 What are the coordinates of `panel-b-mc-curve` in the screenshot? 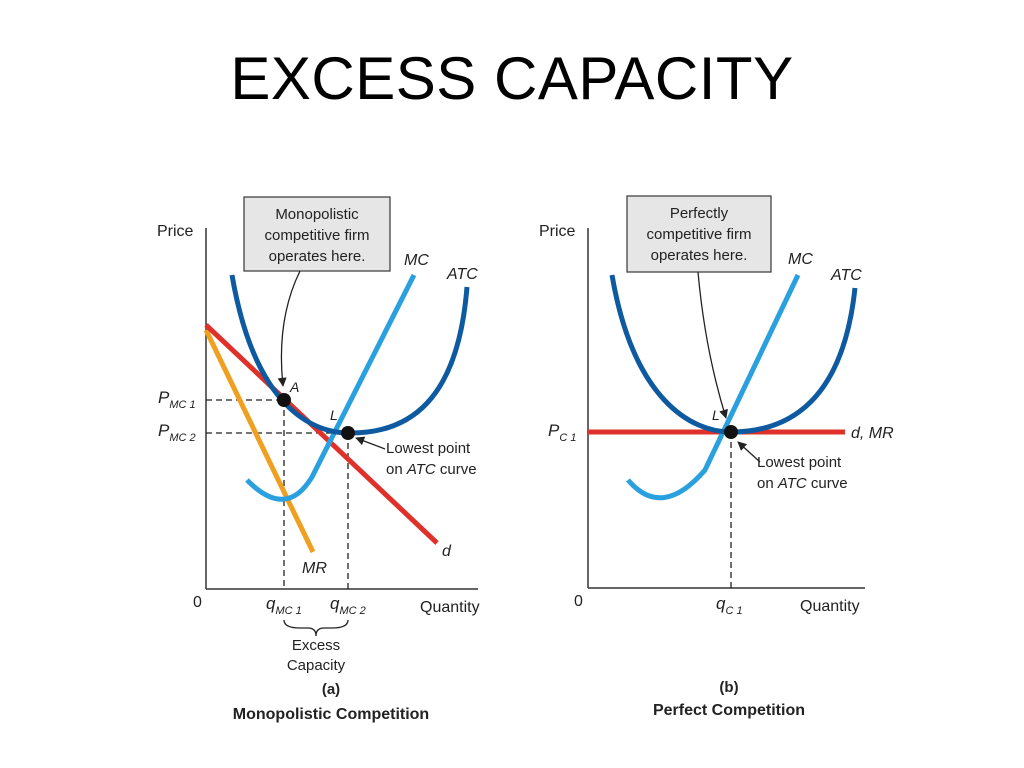 It's located at (713, 387).